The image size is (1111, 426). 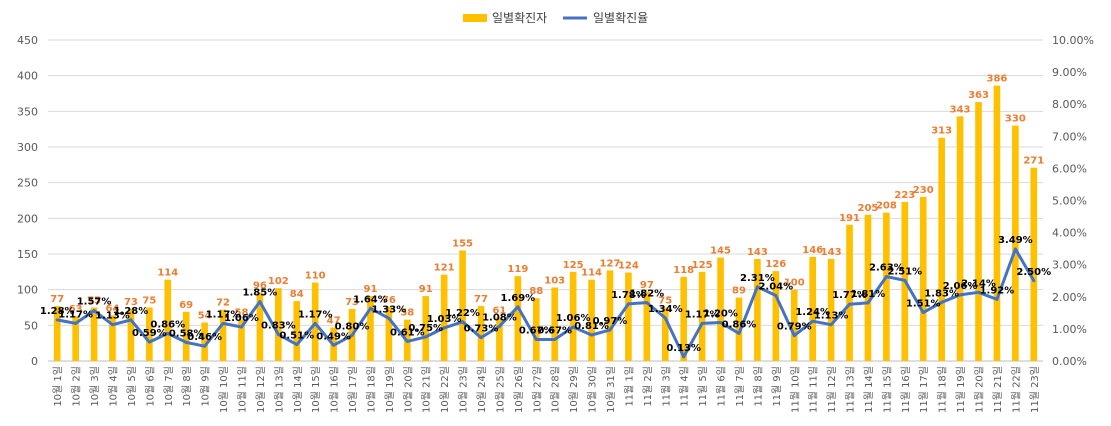 What do you see at coordinates (666, 386) in the screenshot?
I see `x-axis-tick-label: 11월 3일` at bounding box center [666, 386].